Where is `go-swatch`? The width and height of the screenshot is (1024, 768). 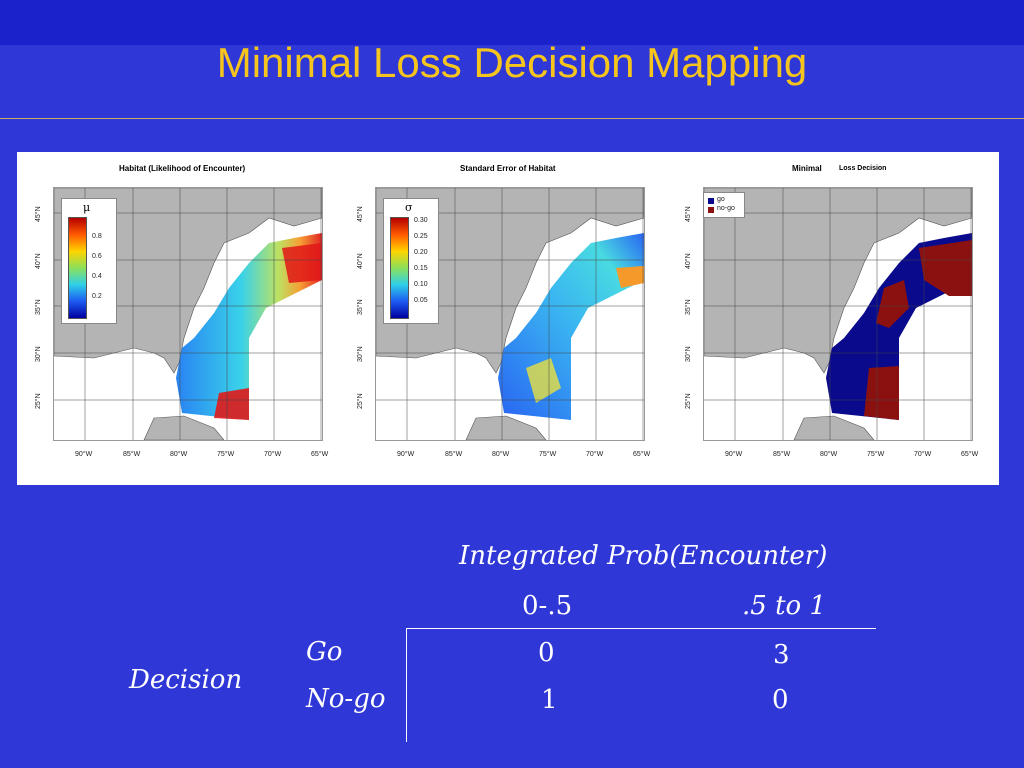 go-swatch is located at coordinates (711, 201).